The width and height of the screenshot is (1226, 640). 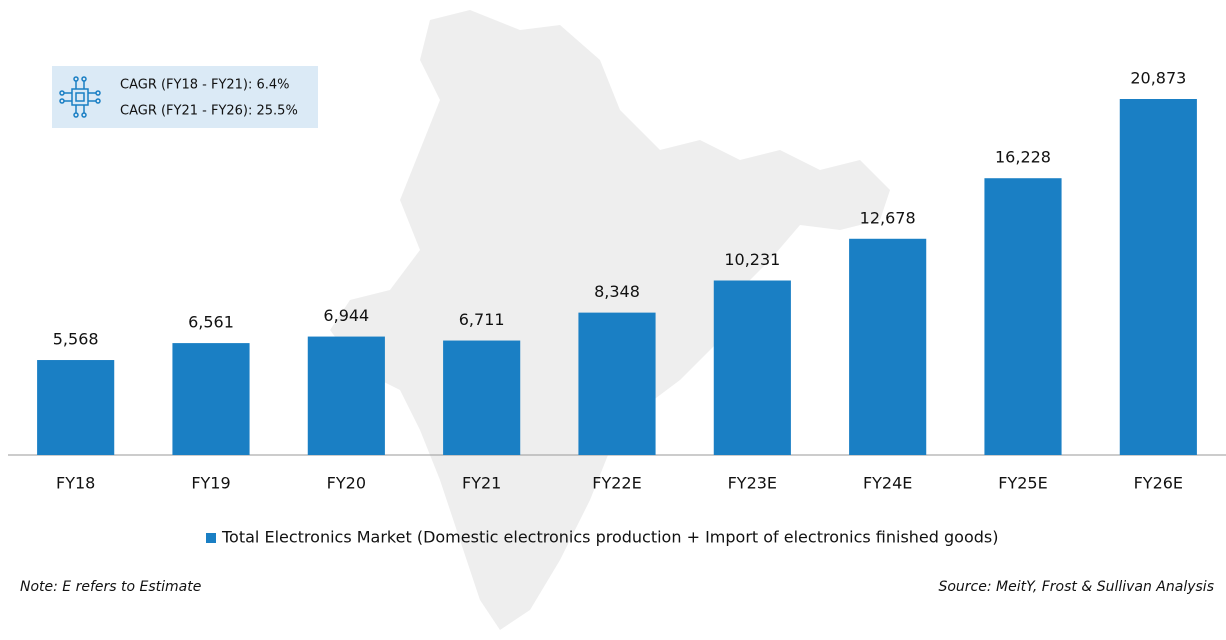 What do you see at coordinates (617, 291) in the screenshot?
I see `data-label: 8,348` at bounding box center [617, 291].